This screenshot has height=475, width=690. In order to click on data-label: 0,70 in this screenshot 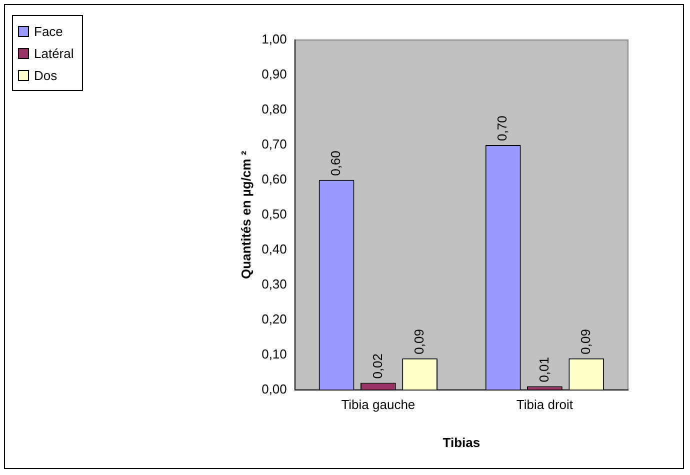, I will do `click(502, 128)`.